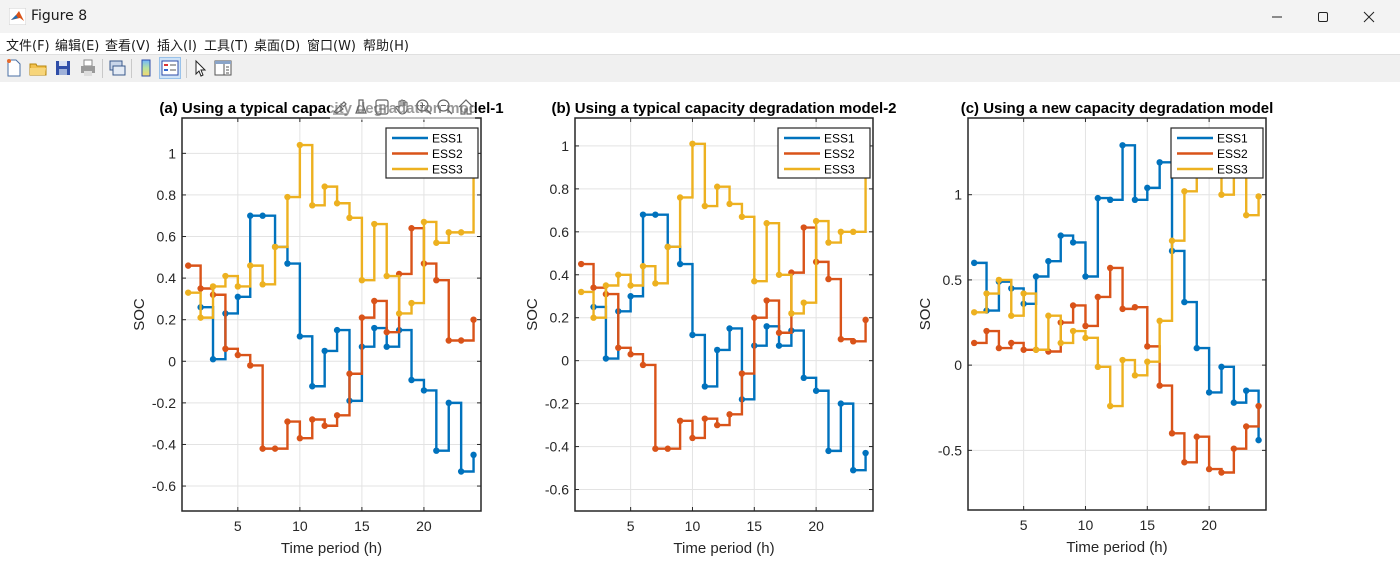 Image resolution: width=1400 pixels, height=571 pixels. I want to click on x-tick-label: 5, so click(238, 526).